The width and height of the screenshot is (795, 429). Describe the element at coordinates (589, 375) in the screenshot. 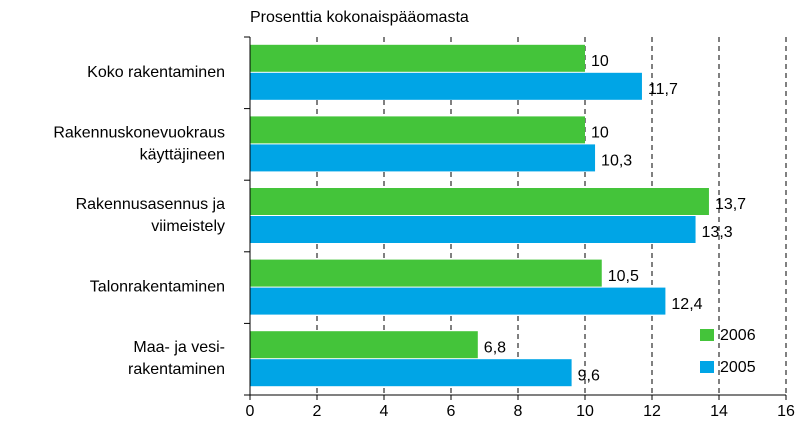

I see `value-label: 9,6` at that location.